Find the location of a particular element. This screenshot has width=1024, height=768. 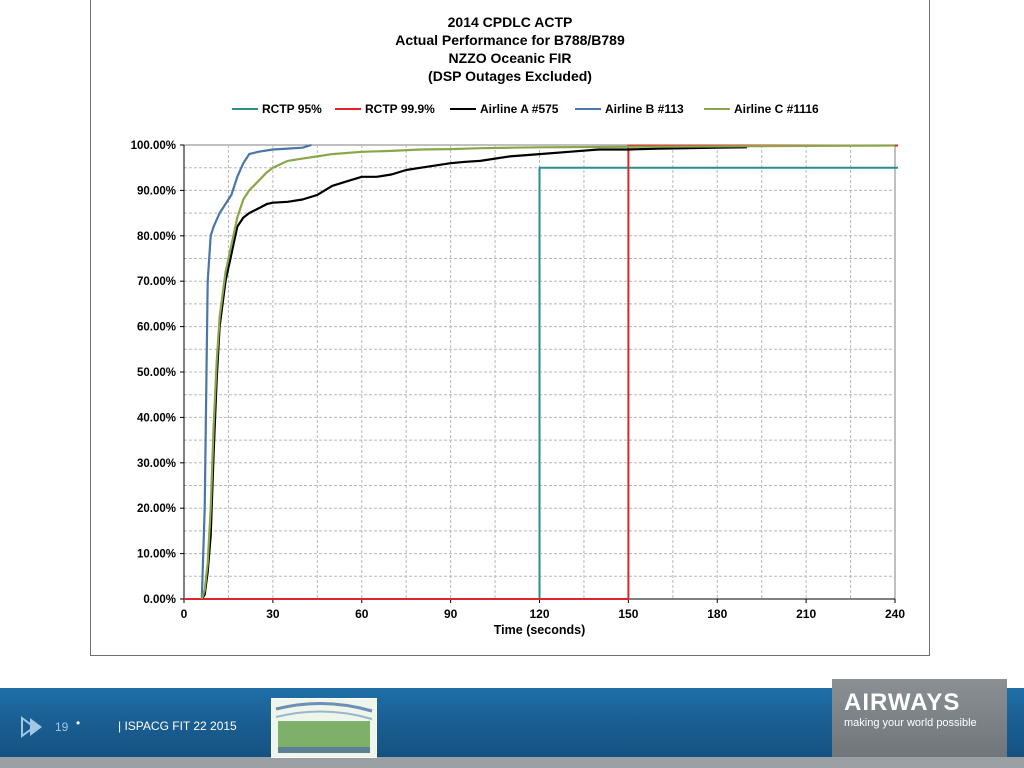

y-tick-label: 0.00% is located at coordinates (159, 600).